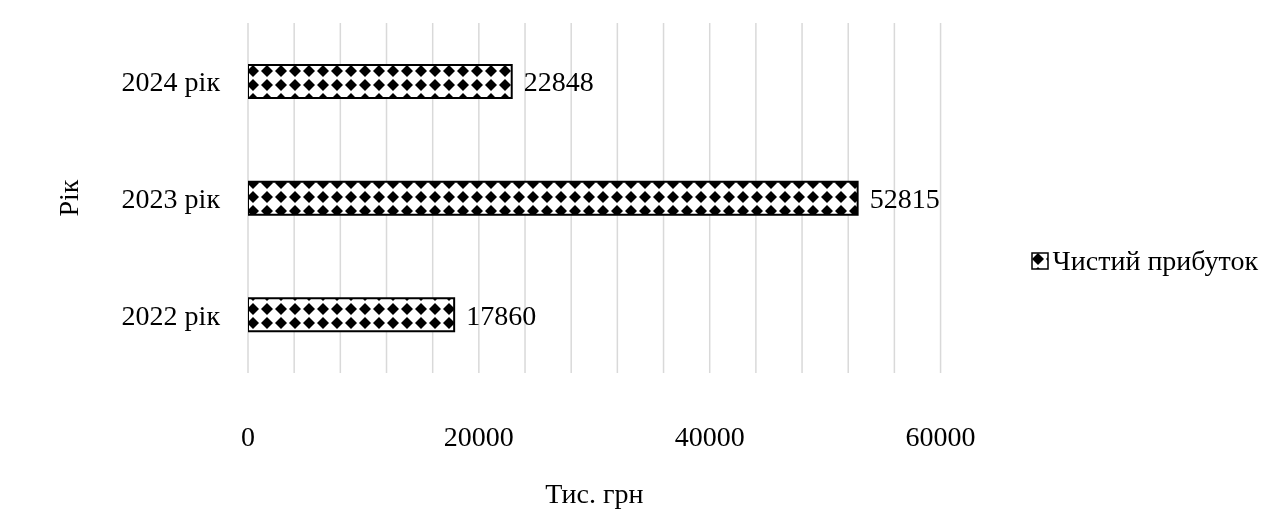 The image size is (1275, 521). What do you see at coordinates (709, 436) in the screenshot?
I see `x-tick-label: 40000` at bounding box center [709, 436].